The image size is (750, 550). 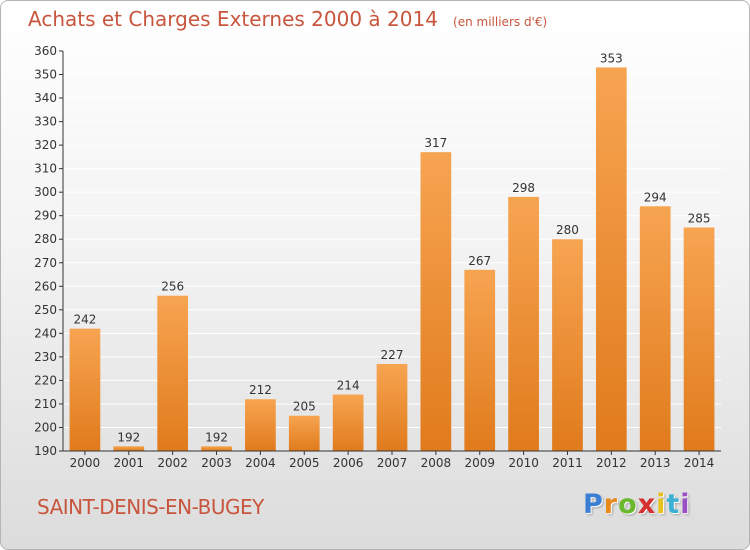 What do you see at coordinates (500, 22) in the screenshot?
I see `chart-unit: (en milliers d'€)` at bounding box center [500, 22].